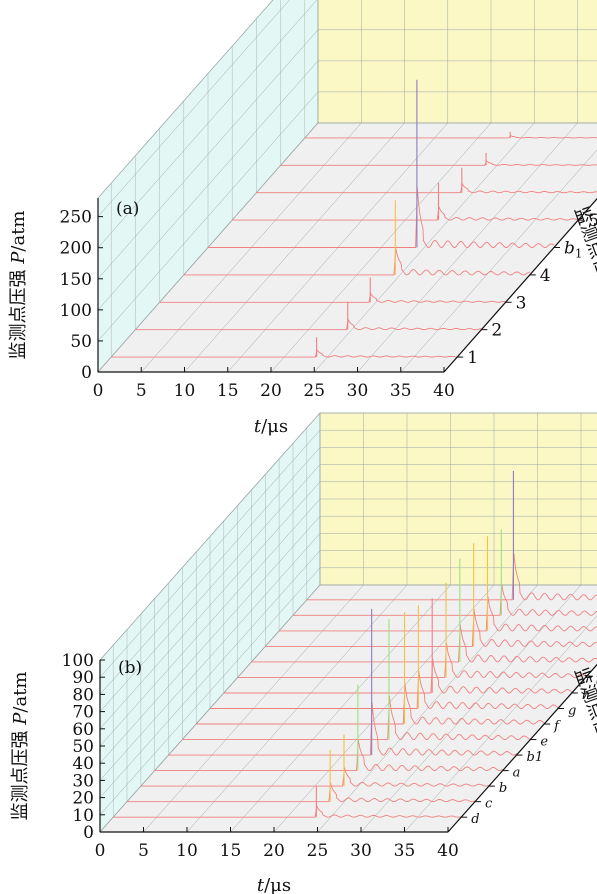 The width and height of the screenshot is (597, 894). Describe the element at coordinates (496, 331) in the screenshot. I see `depth-tick-label: 2` at that location.